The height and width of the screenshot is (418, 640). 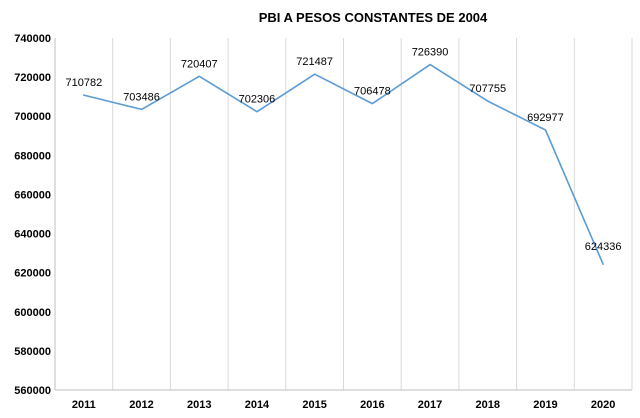 What do you see at coordinates (199, 64) in the screenshot?
I see `data-label: 720407` at bounding box center [199, 64].